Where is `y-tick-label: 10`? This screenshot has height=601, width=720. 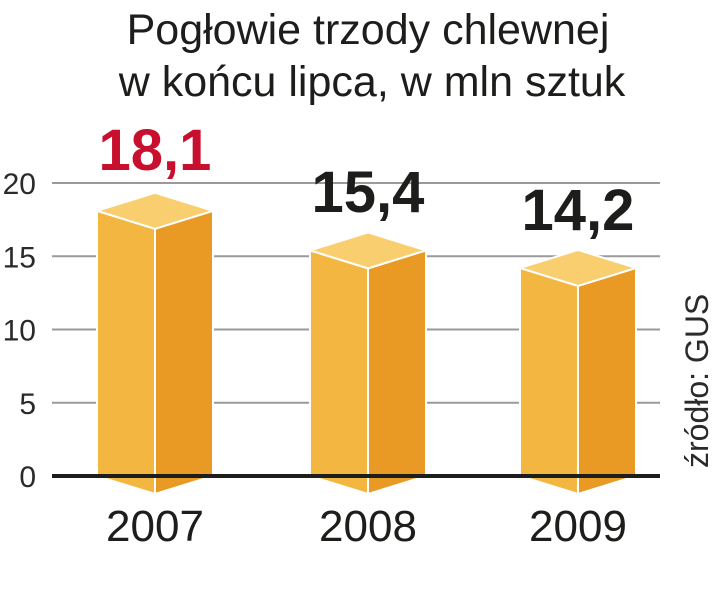
y-tick-label: 10 is located at coordinates (19, 331).